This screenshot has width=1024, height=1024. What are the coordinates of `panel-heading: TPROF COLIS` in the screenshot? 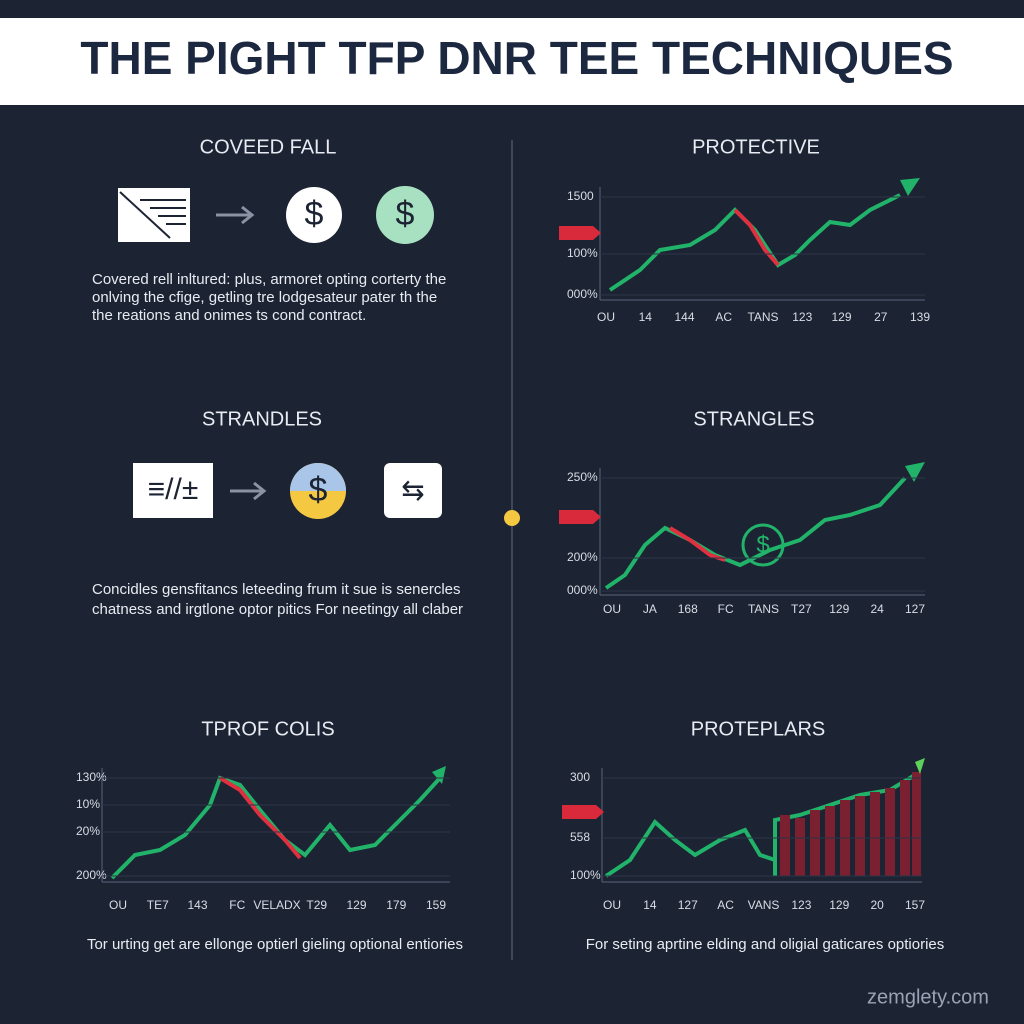 It's located at (267, 729).